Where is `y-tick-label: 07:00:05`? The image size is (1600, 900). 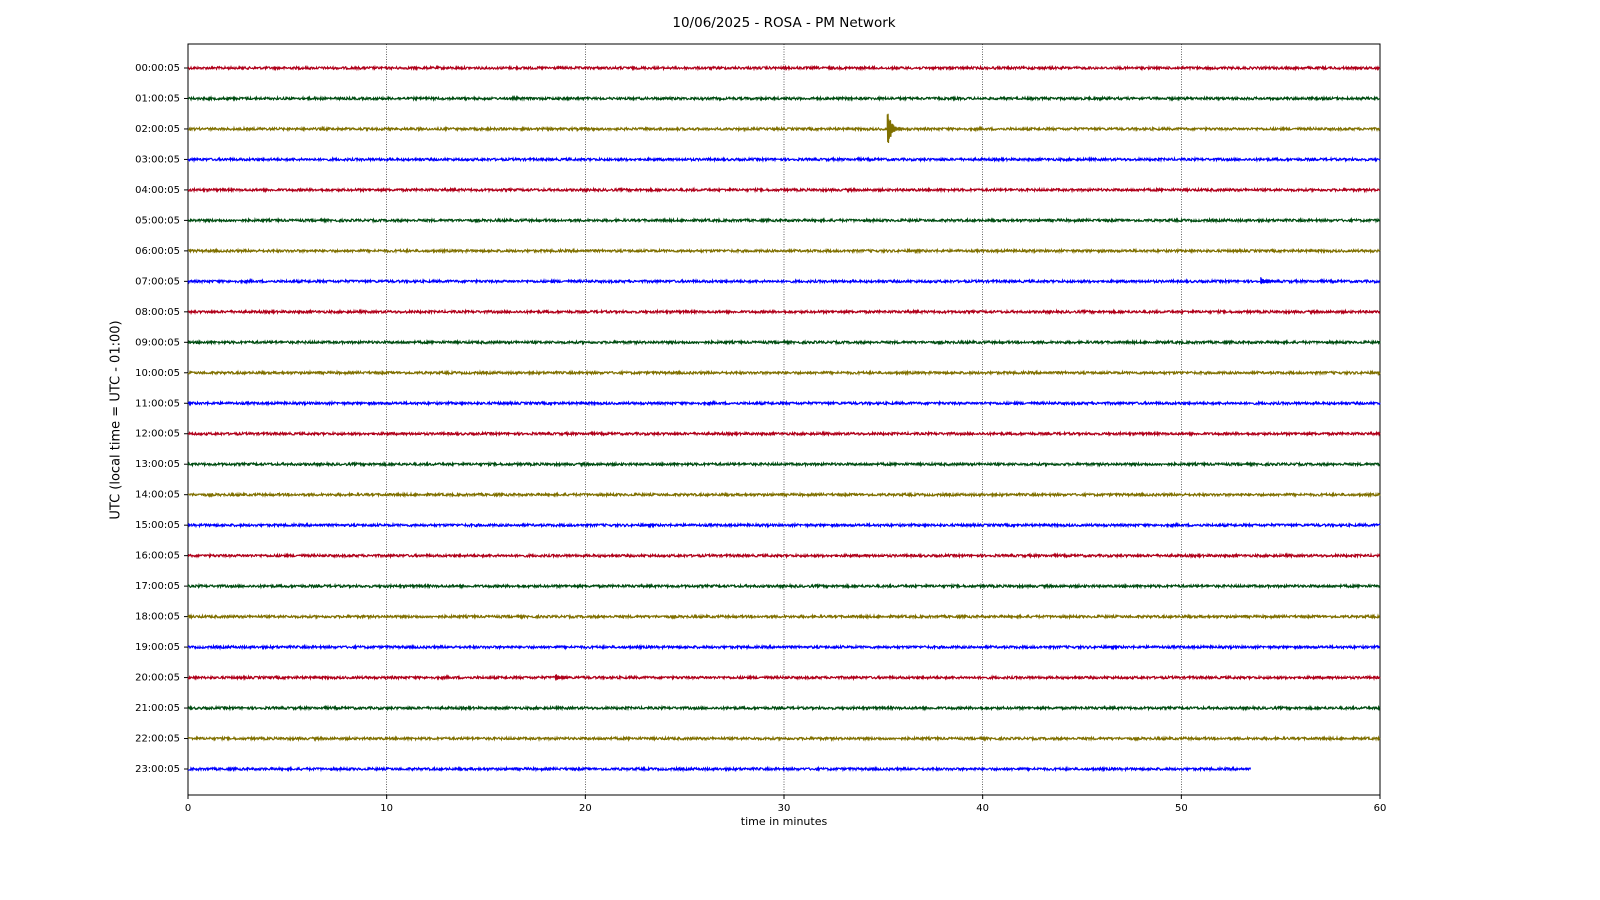
y-tick-label: 07:00:05 is located at coordinates (157, 281).